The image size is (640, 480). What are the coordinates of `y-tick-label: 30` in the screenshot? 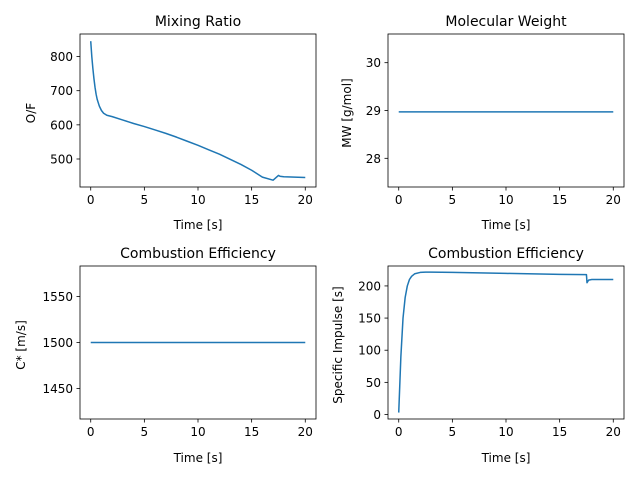 It's located at (373, 63).